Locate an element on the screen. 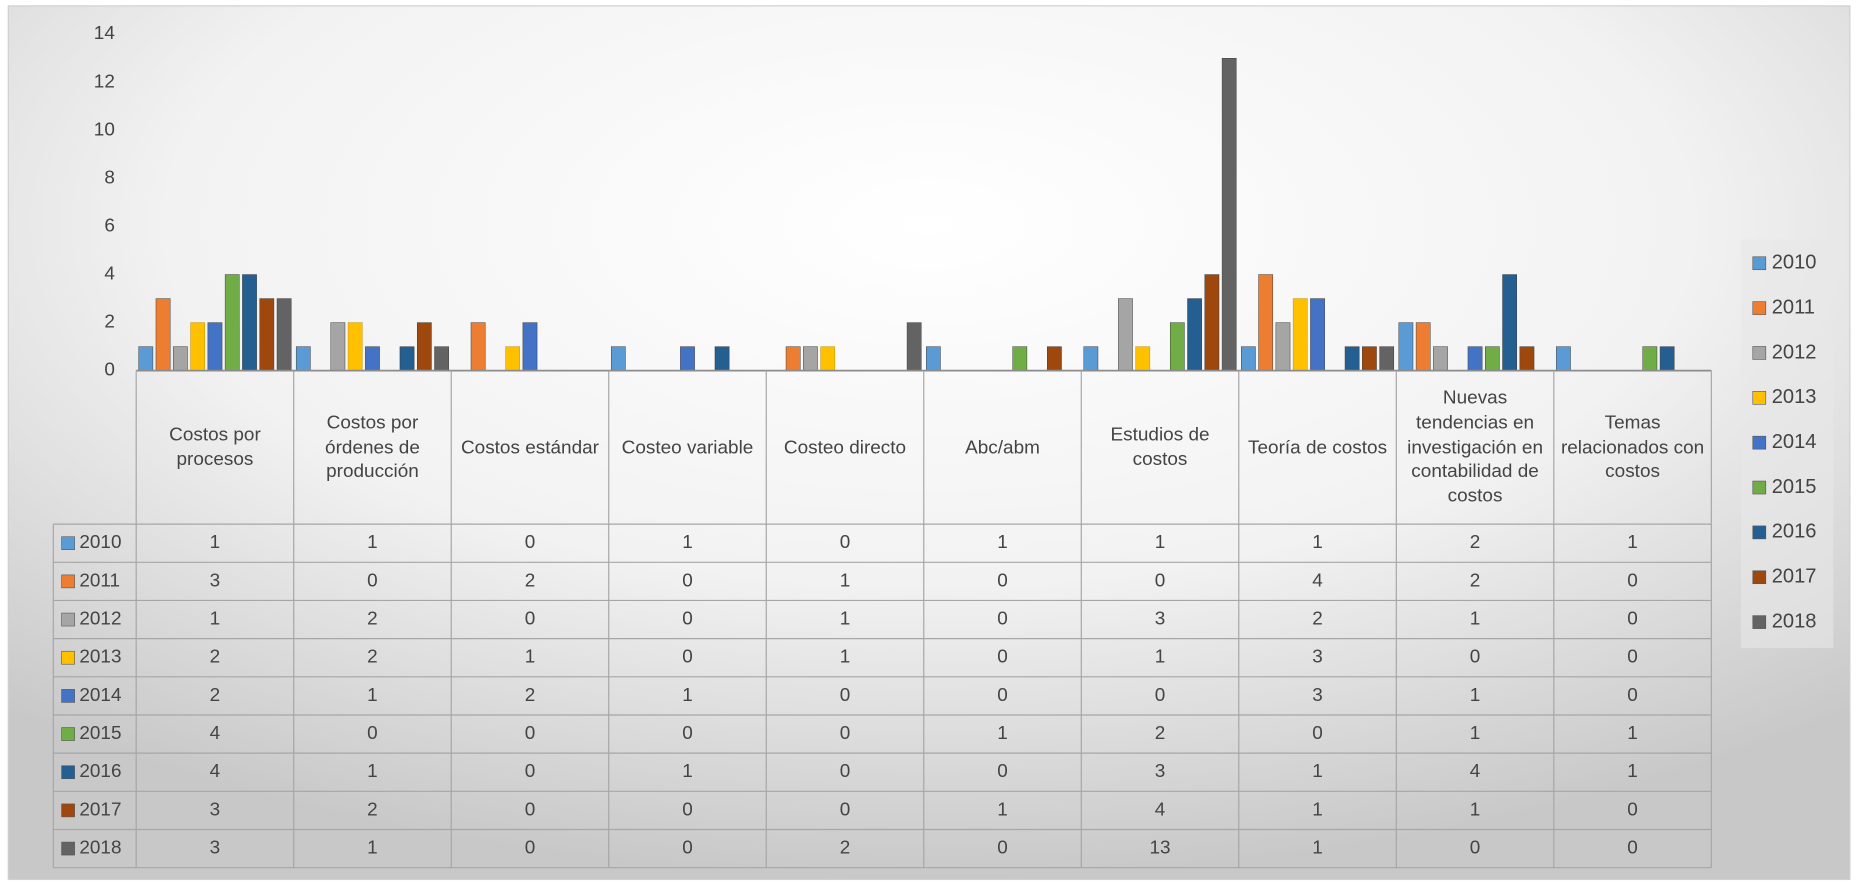 This screenshot has width=1857, height=883. x-tick-label: Abc/abm is located at coordinates (1002, 447).